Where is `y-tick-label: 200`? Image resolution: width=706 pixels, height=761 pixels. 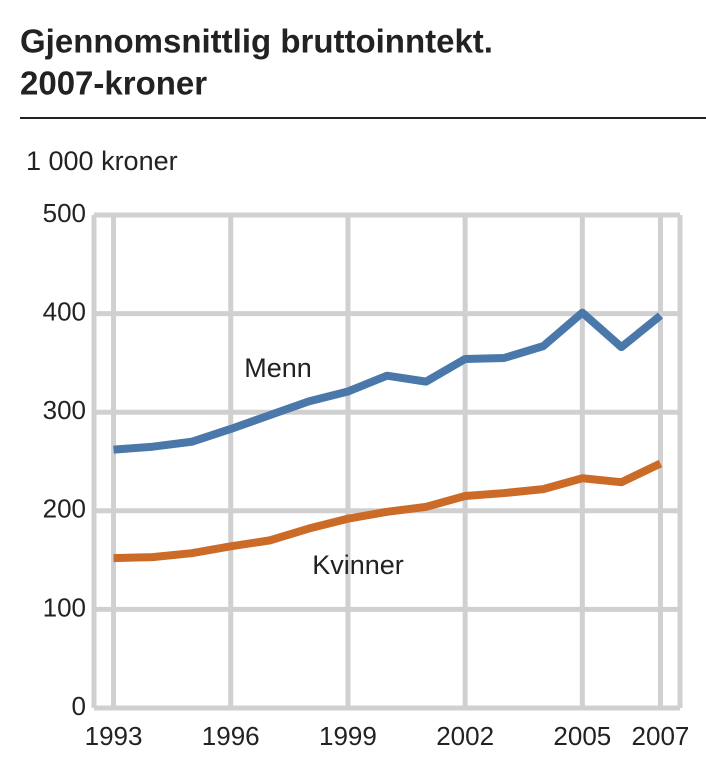 y-tick-label: 200 is located at coordinates (64, 509).